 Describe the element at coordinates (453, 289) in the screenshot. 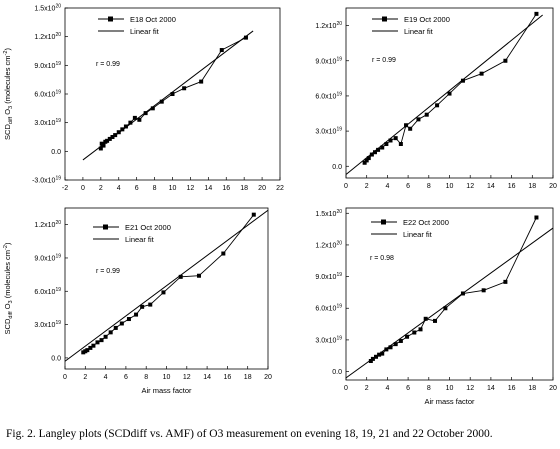

I see `data-series-line` at that location.